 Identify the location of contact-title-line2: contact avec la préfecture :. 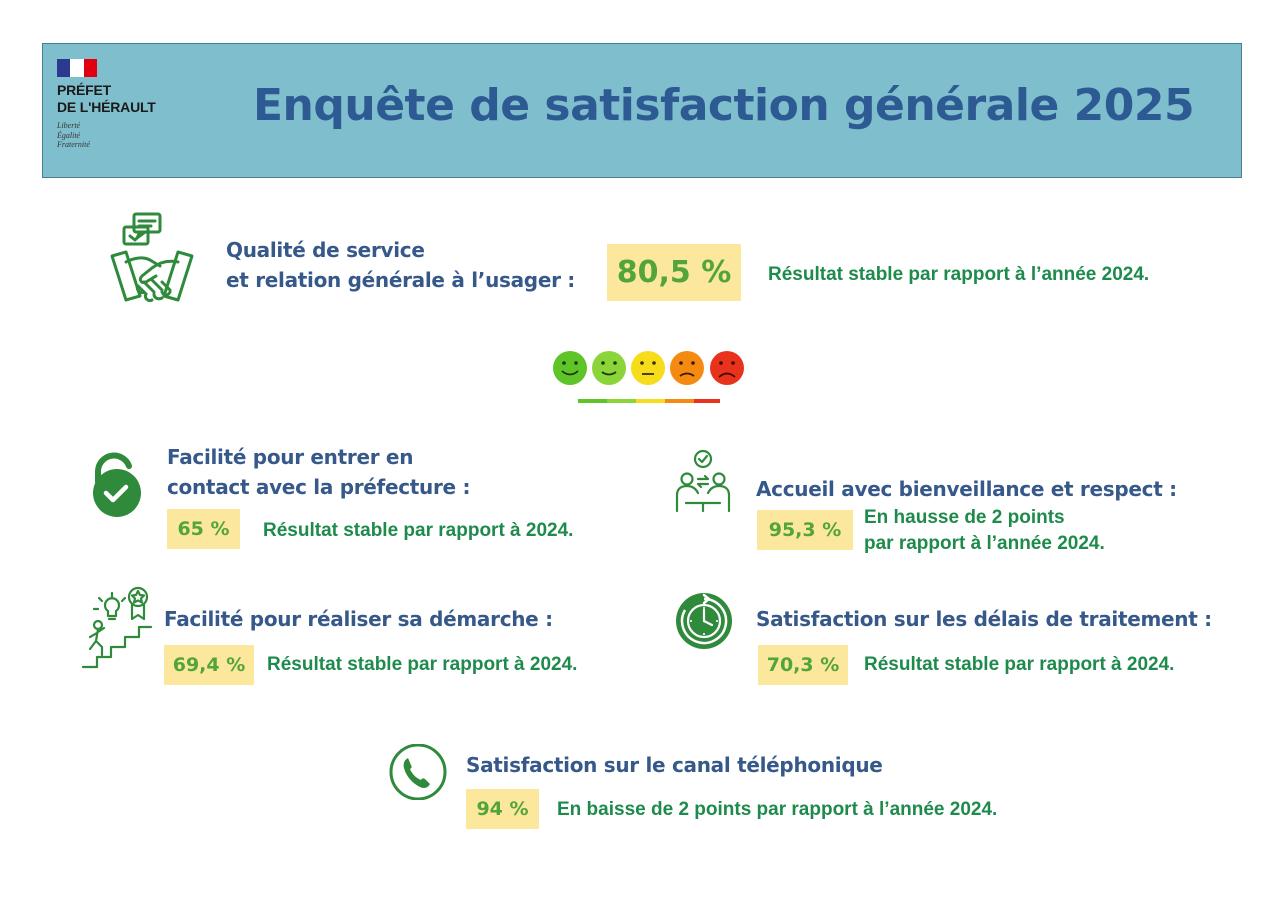
(319, 487).